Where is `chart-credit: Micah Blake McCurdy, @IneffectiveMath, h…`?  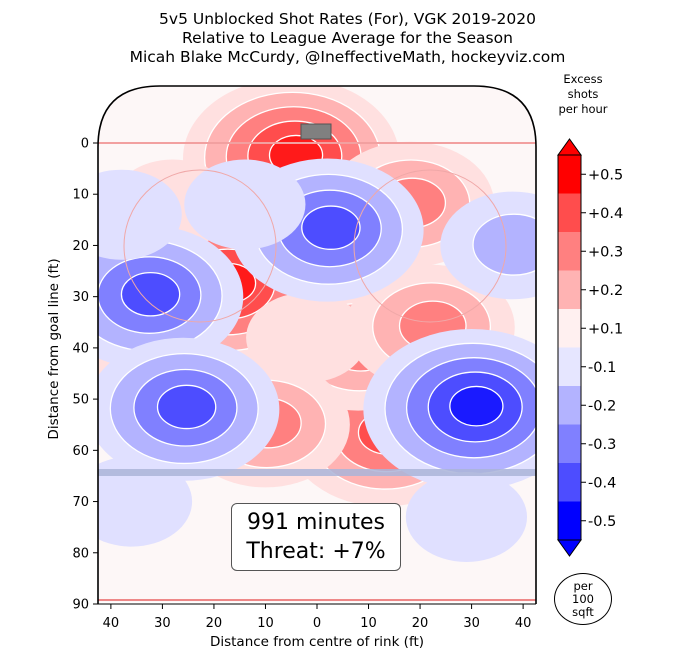 chart-credit: Micah Blake McCurdy, @IneffectiveMath, h… is located at coordinates (347, 57).